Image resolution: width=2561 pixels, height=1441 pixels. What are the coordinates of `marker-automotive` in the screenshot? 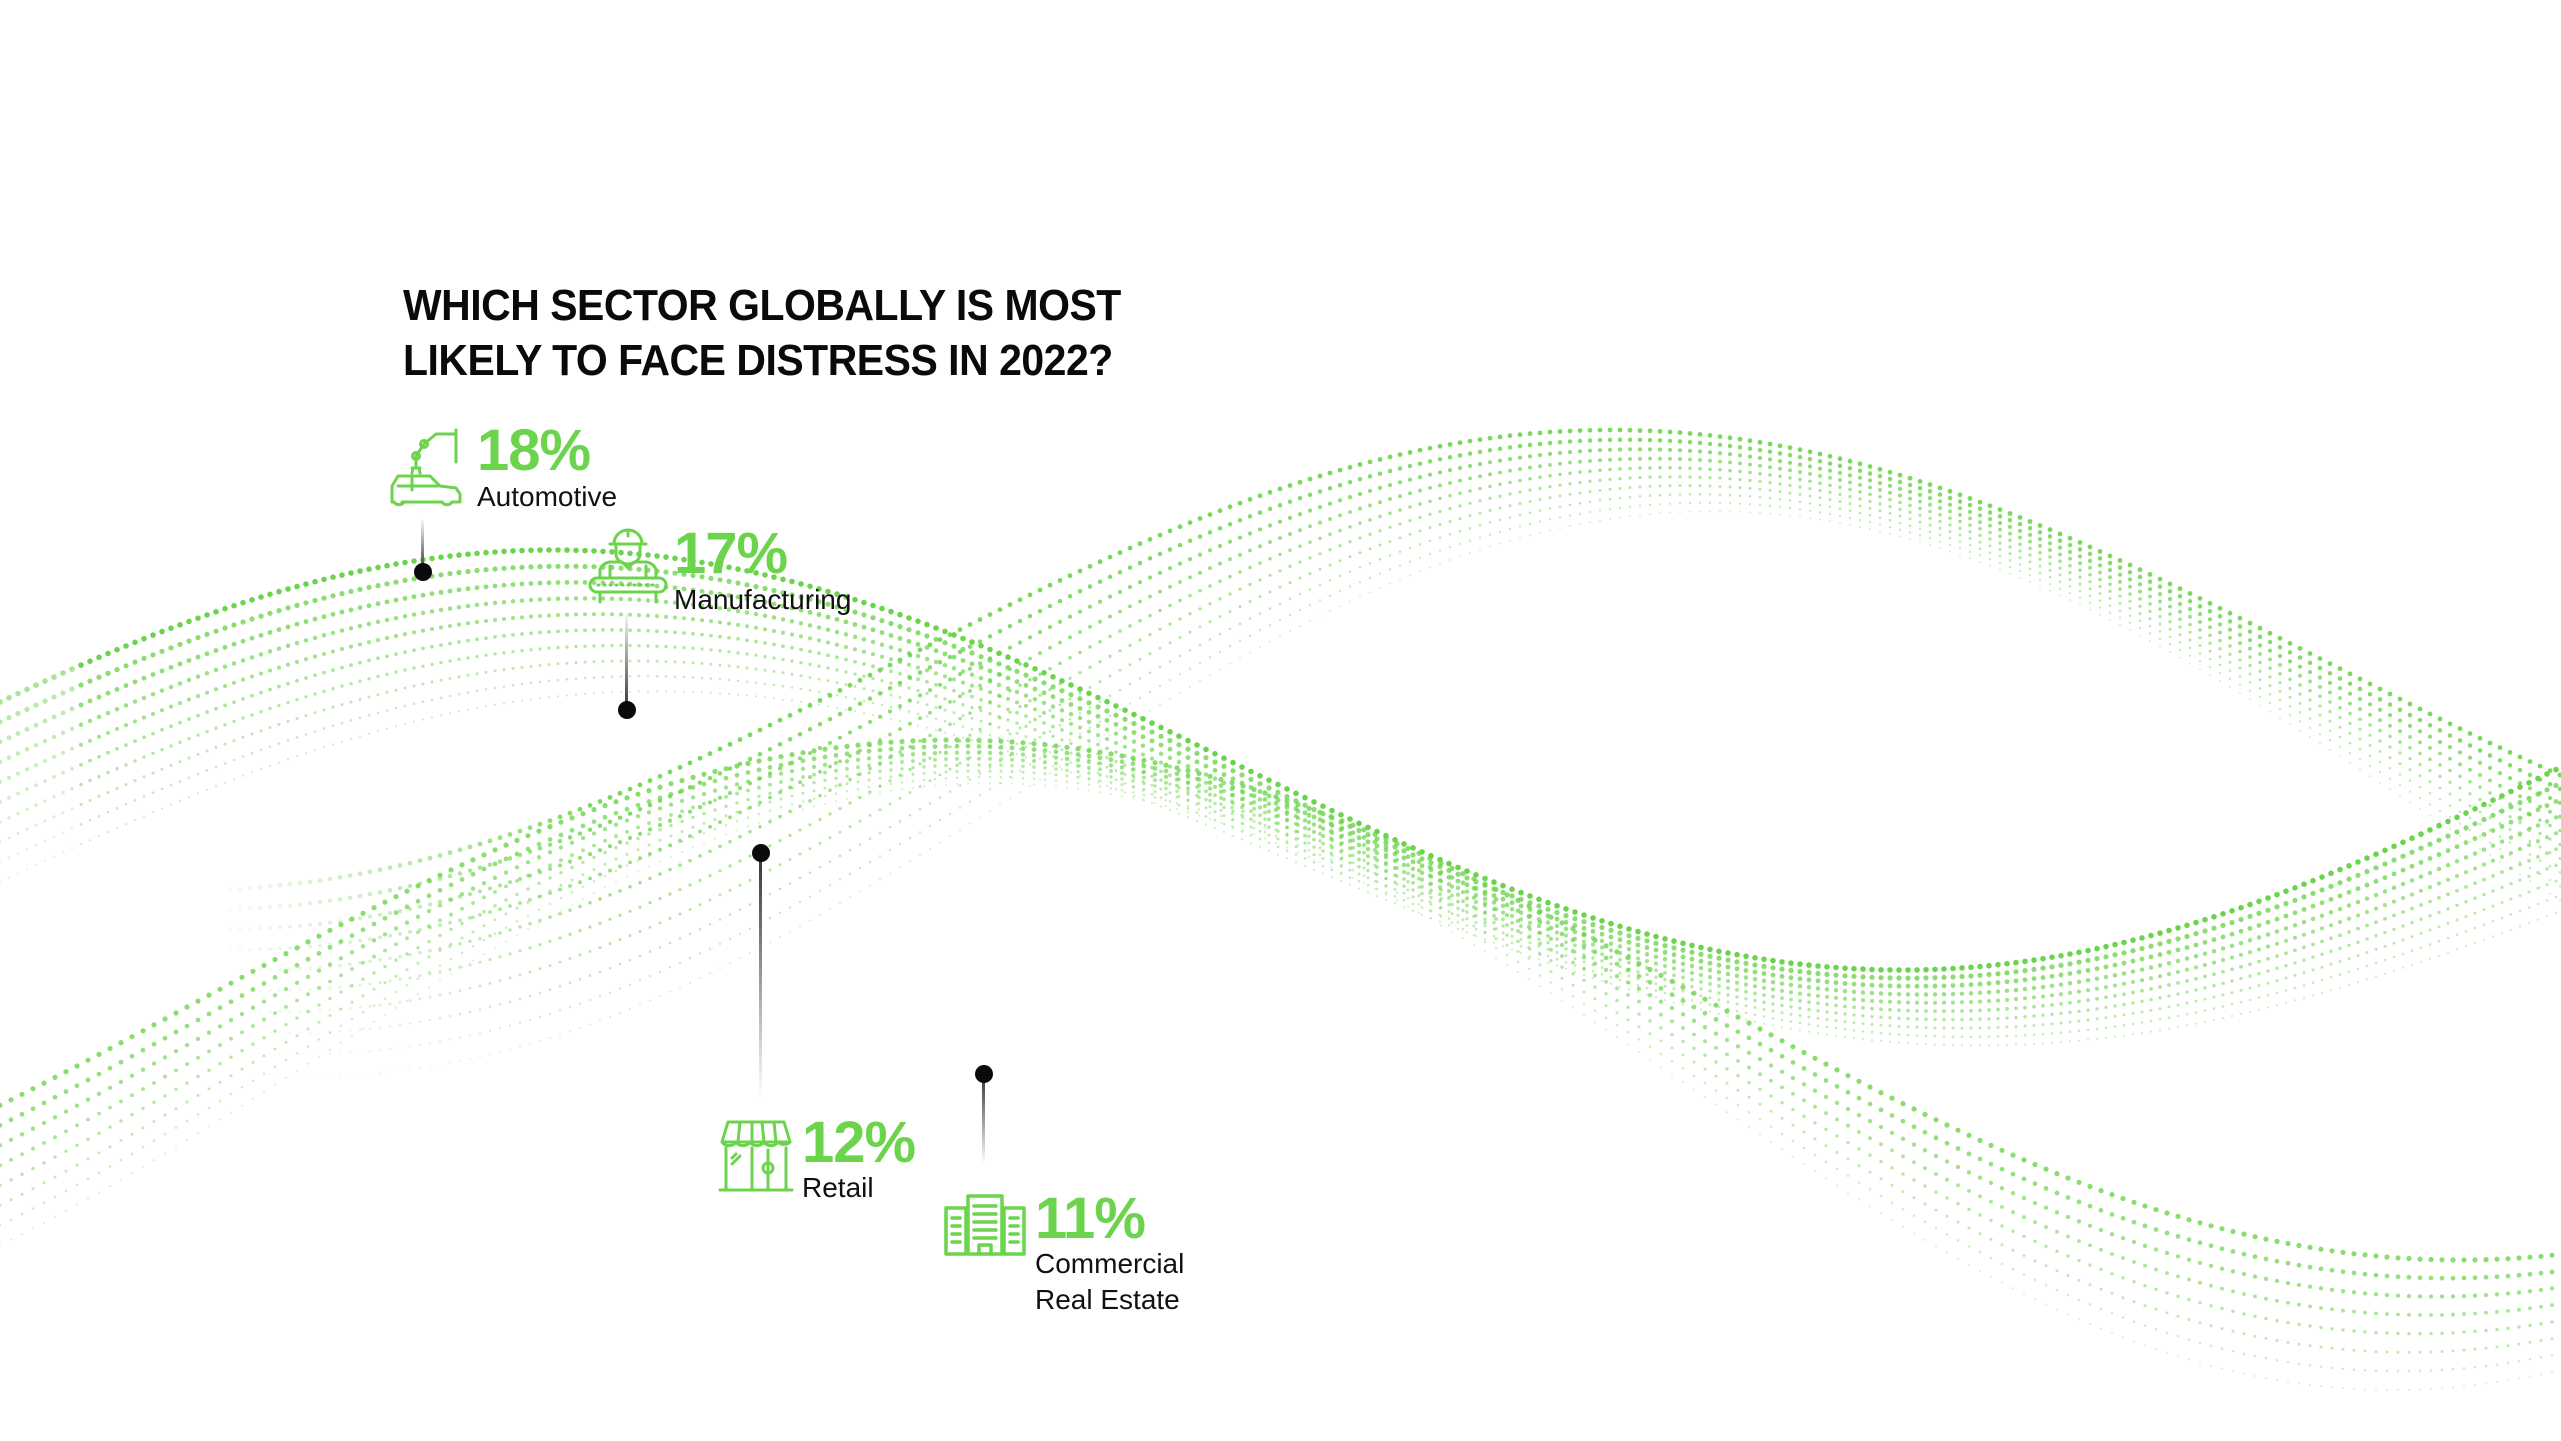 It's located at (423, 572).